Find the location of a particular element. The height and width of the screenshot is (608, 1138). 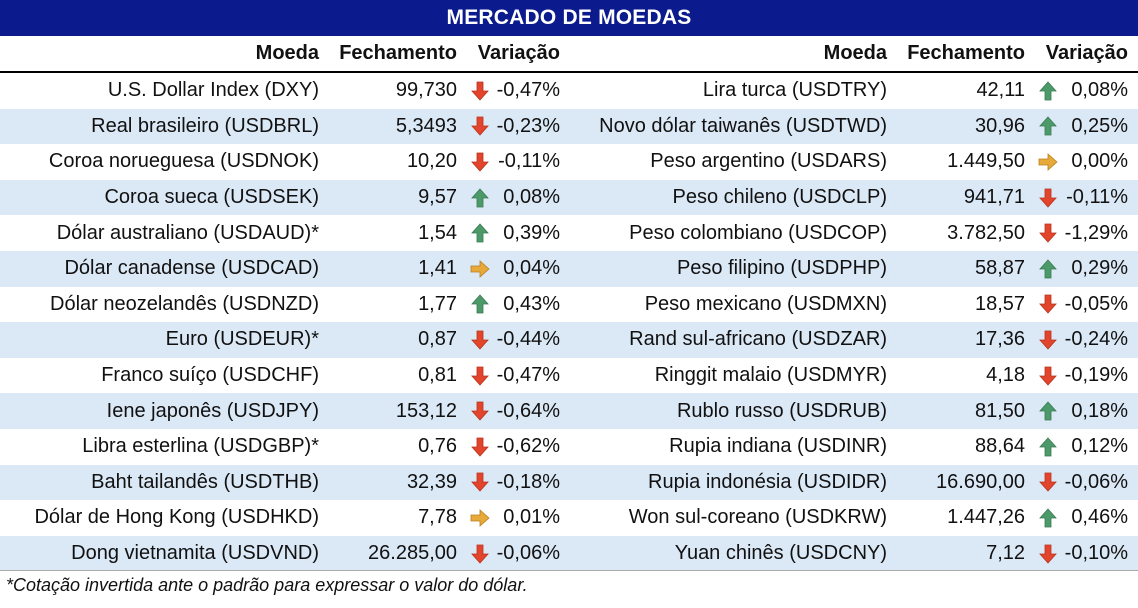

closing-value: 10,20 is located at coordinates (431, 161).